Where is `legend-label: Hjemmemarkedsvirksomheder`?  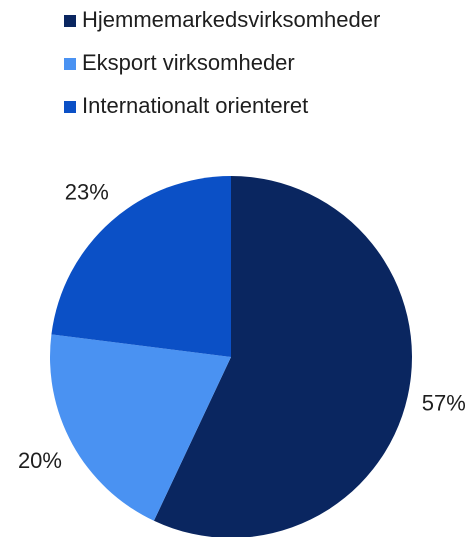
legend-label: Hjemmemarkedsvirksomheder is located at coordinates (231, 19).